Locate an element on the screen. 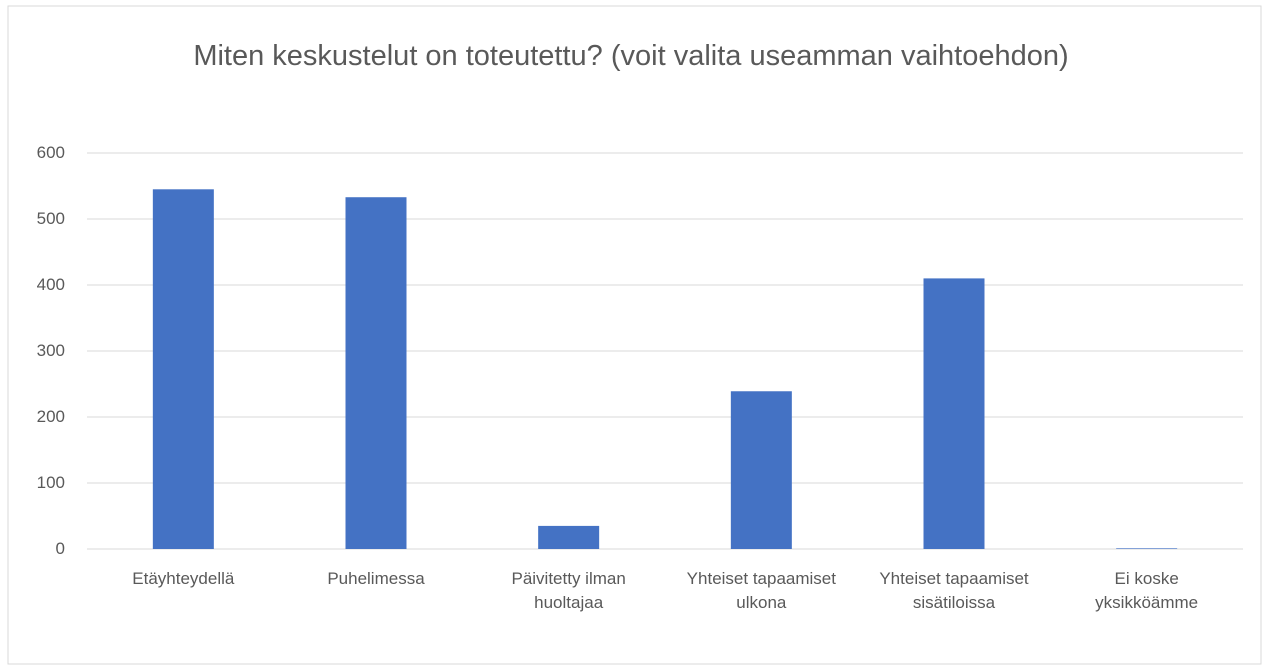 The image size is (1263, 665). y-tick-label: 100 is located at coordinates (50, 482).